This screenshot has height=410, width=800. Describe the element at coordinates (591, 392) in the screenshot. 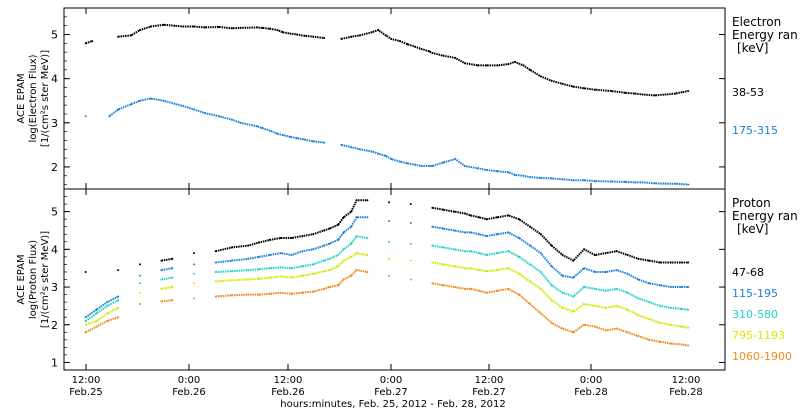

I see `x-tick-label-date: Feb.28` at that location.